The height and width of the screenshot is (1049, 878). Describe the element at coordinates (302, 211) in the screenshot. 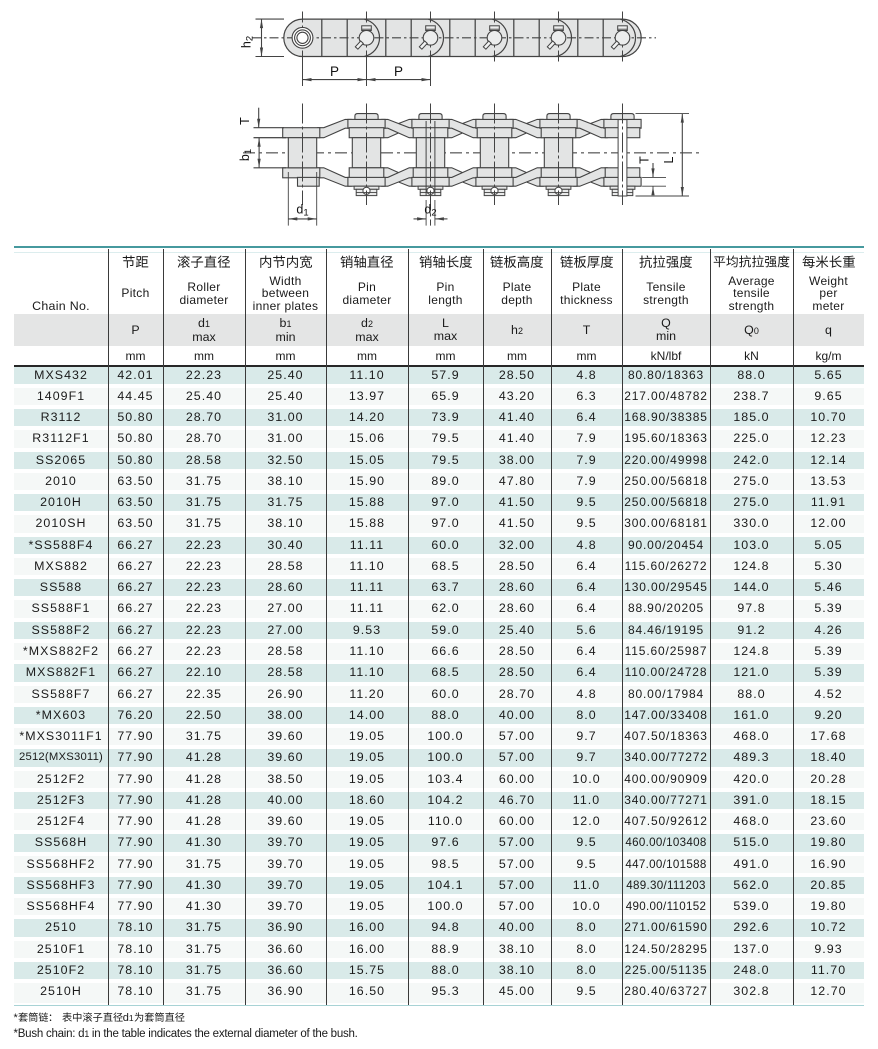

I see `svg-text: d1` at that location.